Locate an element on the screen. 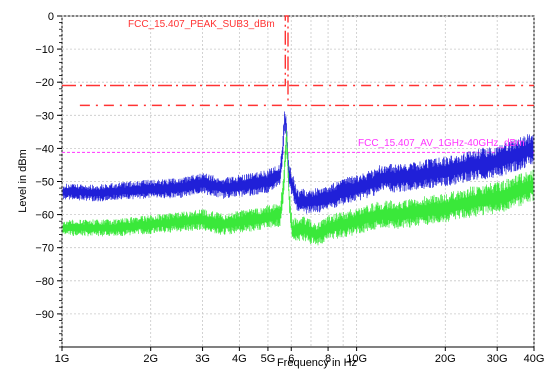 The width and height of the screenshot is (549, 371). x-tick-label: 40G is located at coordinates (534, 359).